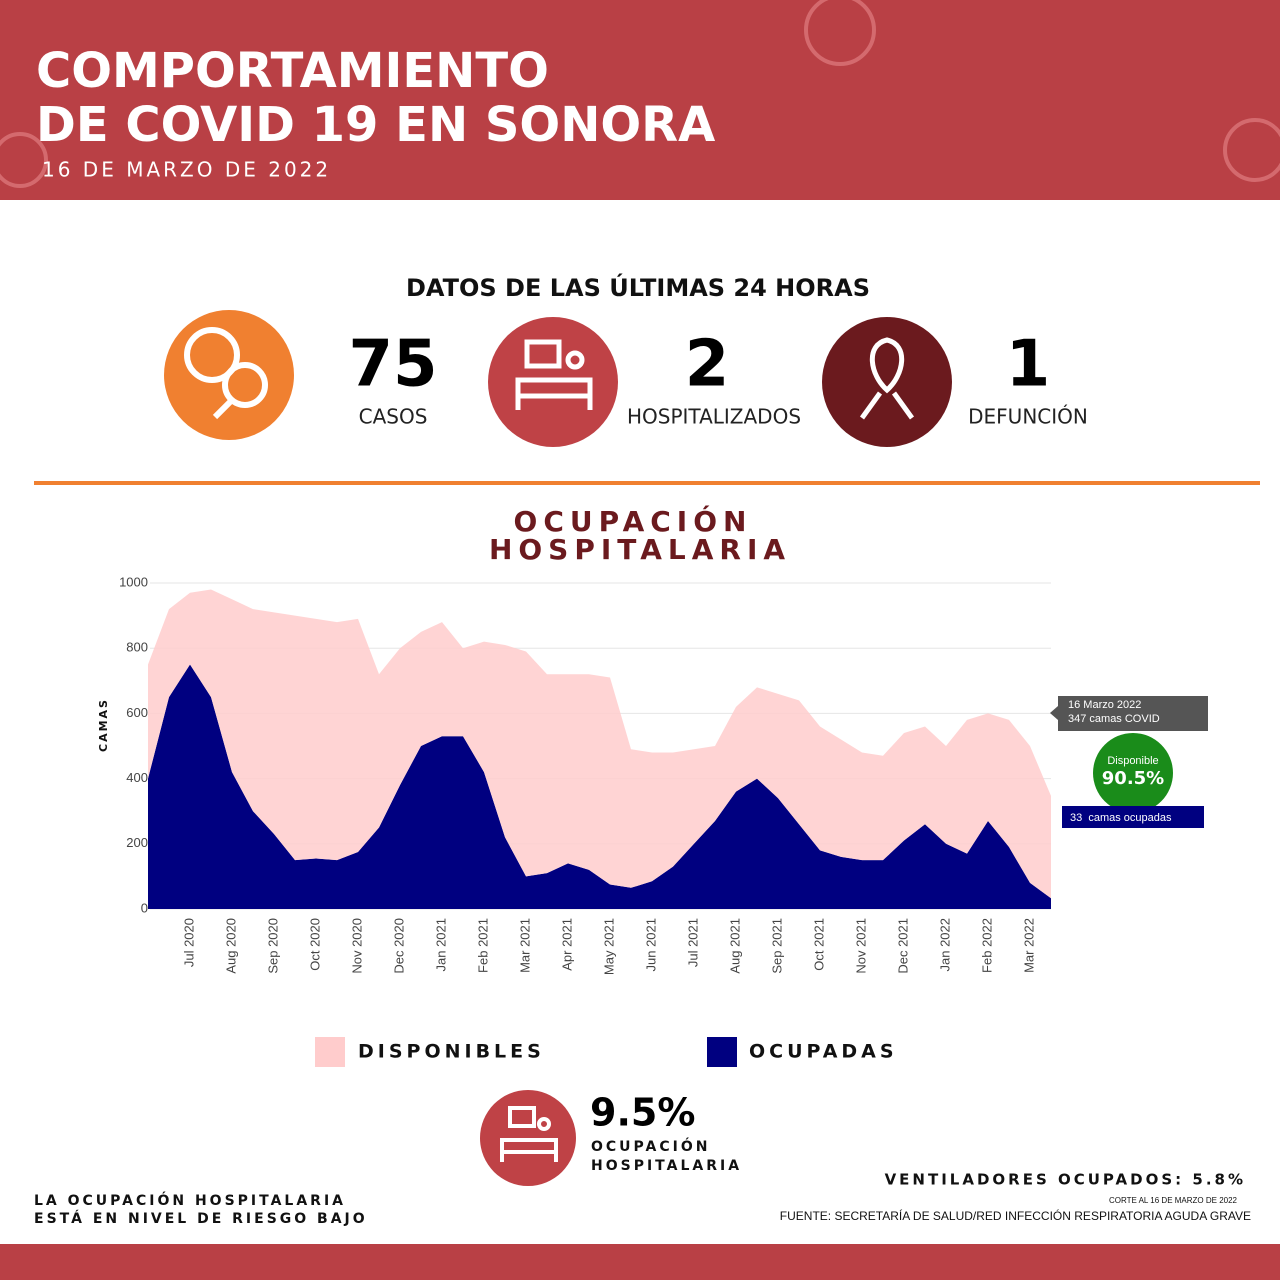 The image size is (1280, 1280). Describe the element at coordinates (375, 125) in the screenshot. I see `title-line: DE COVID 19 EN SONORA` at that location.